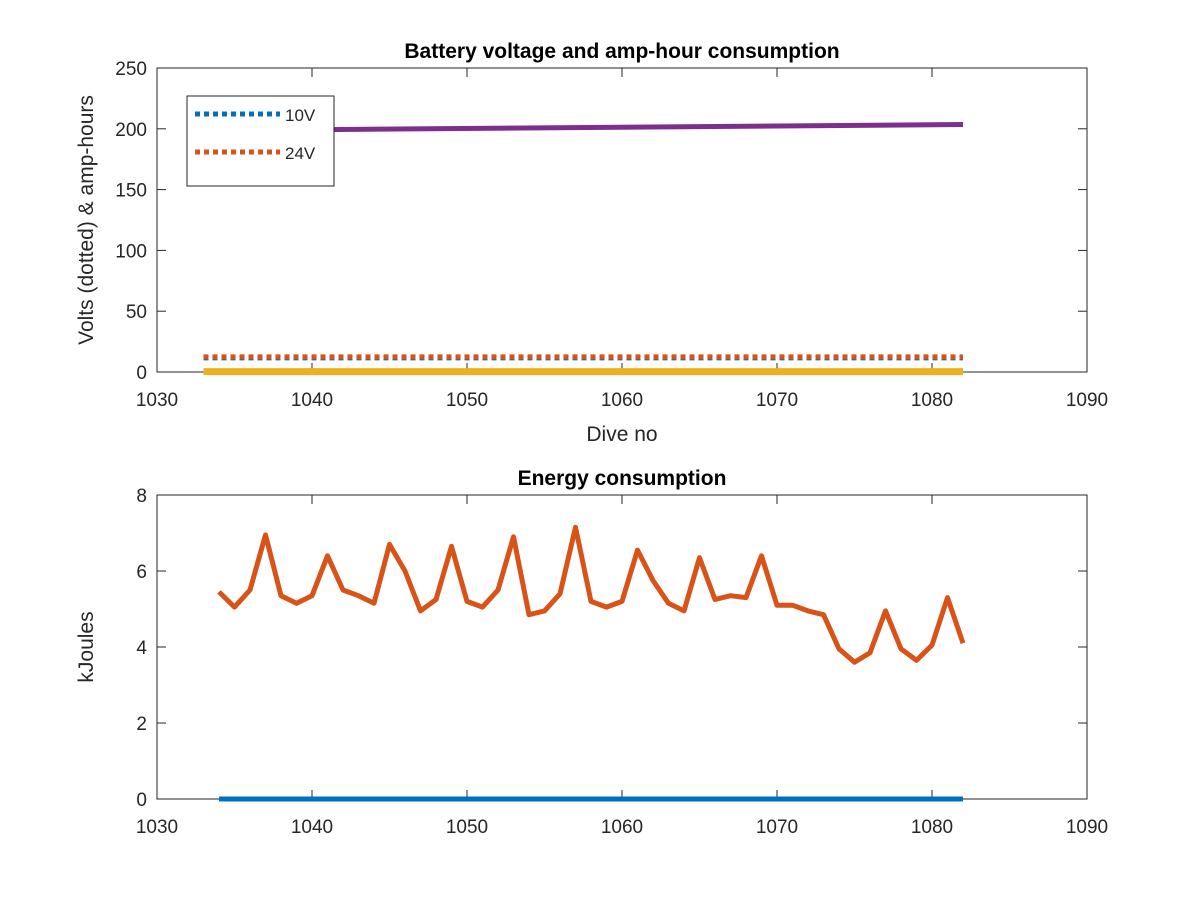  I want to click on legend-label: 10V, so click(300, 115).